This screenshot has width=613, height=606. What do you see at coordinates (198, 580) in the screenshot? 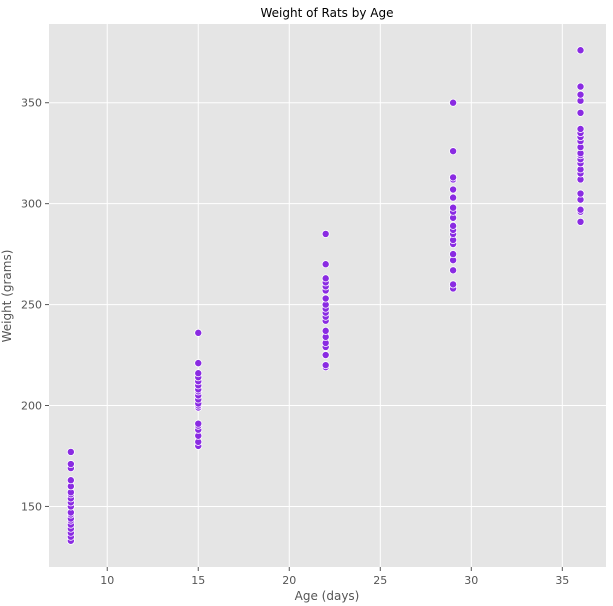
I see `x-tick-label: 15` at bounding box center [198, 580].